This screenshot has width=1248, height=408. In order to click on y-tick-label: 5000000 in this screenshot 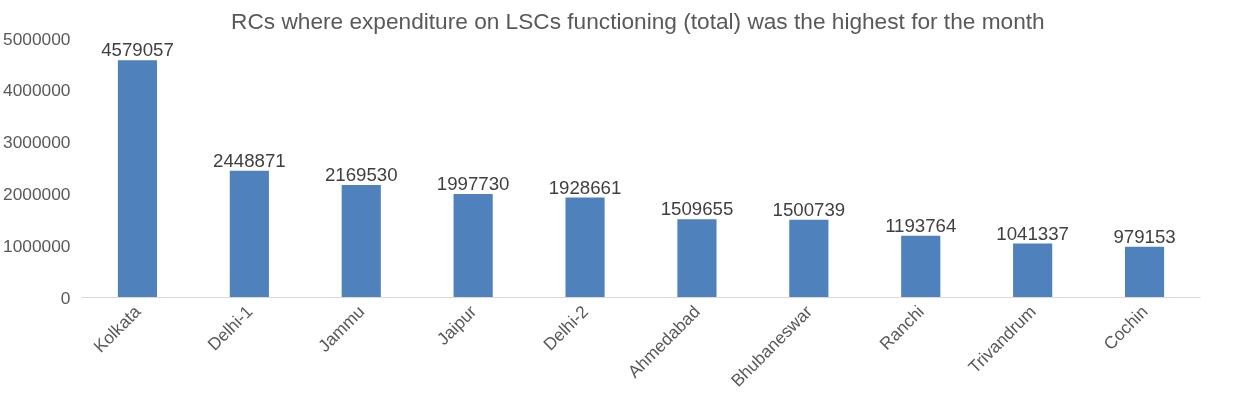, I will do `click(37, 38)`.